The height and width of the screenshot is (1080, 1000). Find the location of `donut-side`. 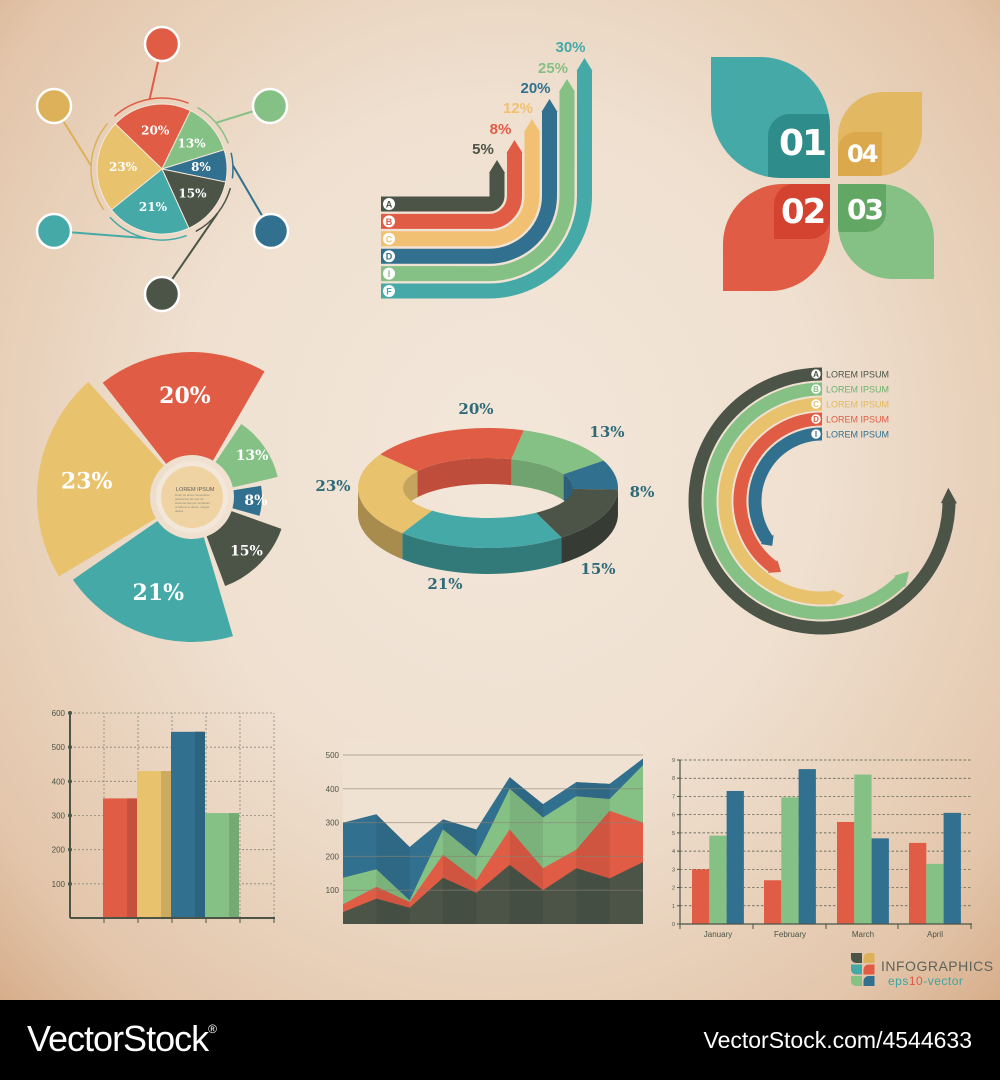

donut-side is located at coordinates (589, 526).